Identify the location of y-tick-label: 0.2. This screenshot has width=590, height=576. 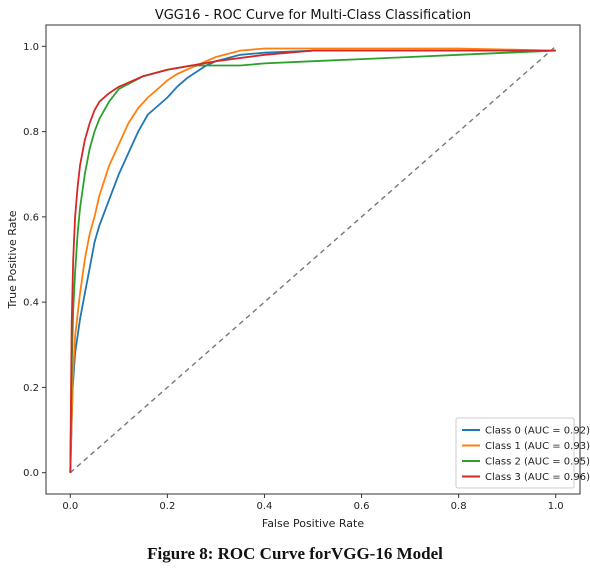
(31, 388).